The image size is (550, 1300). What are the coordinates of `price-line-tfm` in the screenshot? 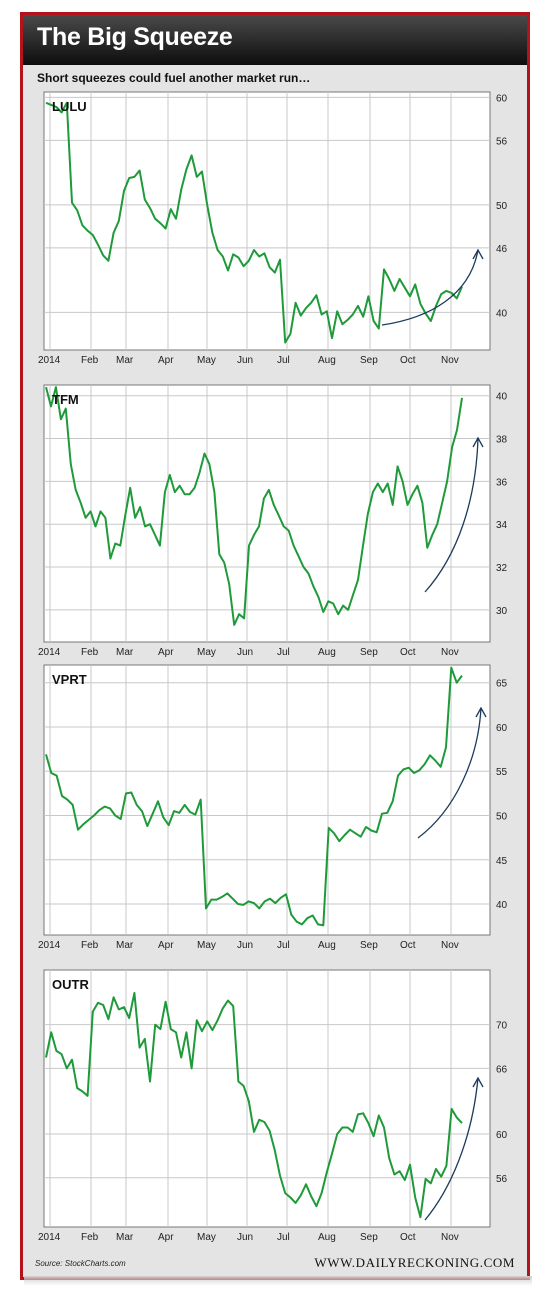 It's located at (254, 506).